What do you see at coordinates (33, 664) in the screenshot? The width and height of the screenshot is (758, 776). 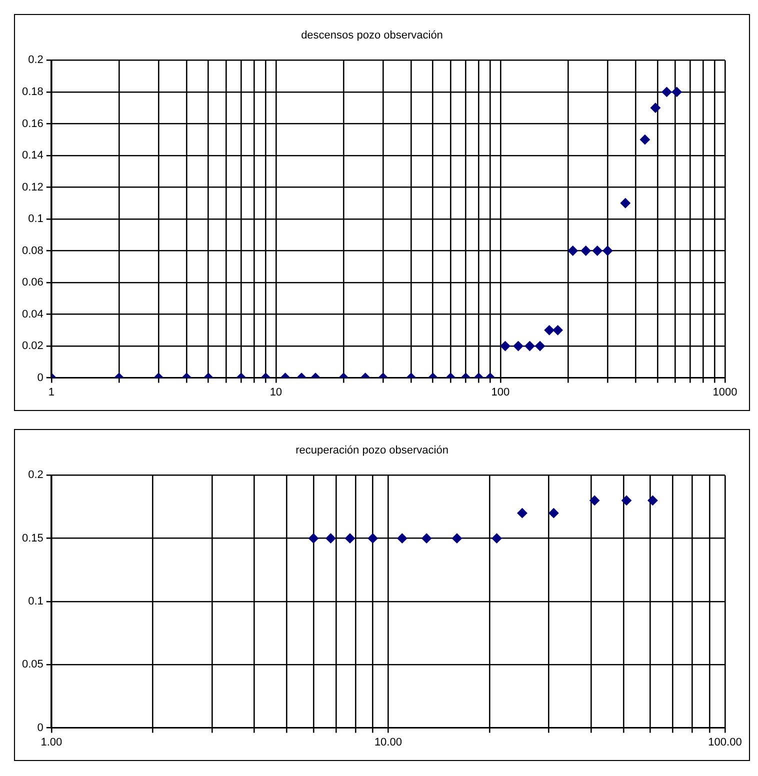 I see `y-tick-label: 0.05` at bounding box center [33, 664].